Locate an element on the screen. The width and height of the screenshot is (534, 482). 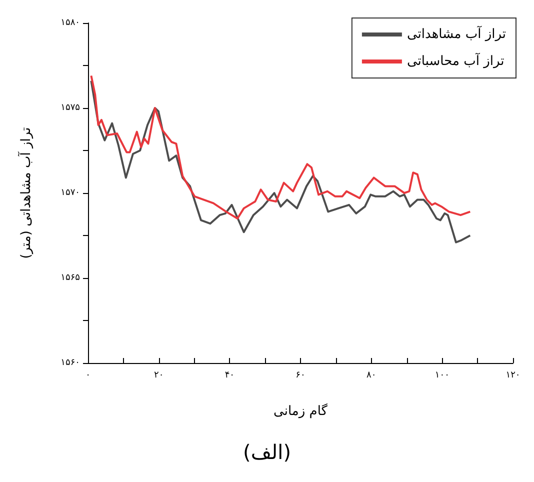
x-axis-title: گام زمانی is located at coordinates (301, 411).